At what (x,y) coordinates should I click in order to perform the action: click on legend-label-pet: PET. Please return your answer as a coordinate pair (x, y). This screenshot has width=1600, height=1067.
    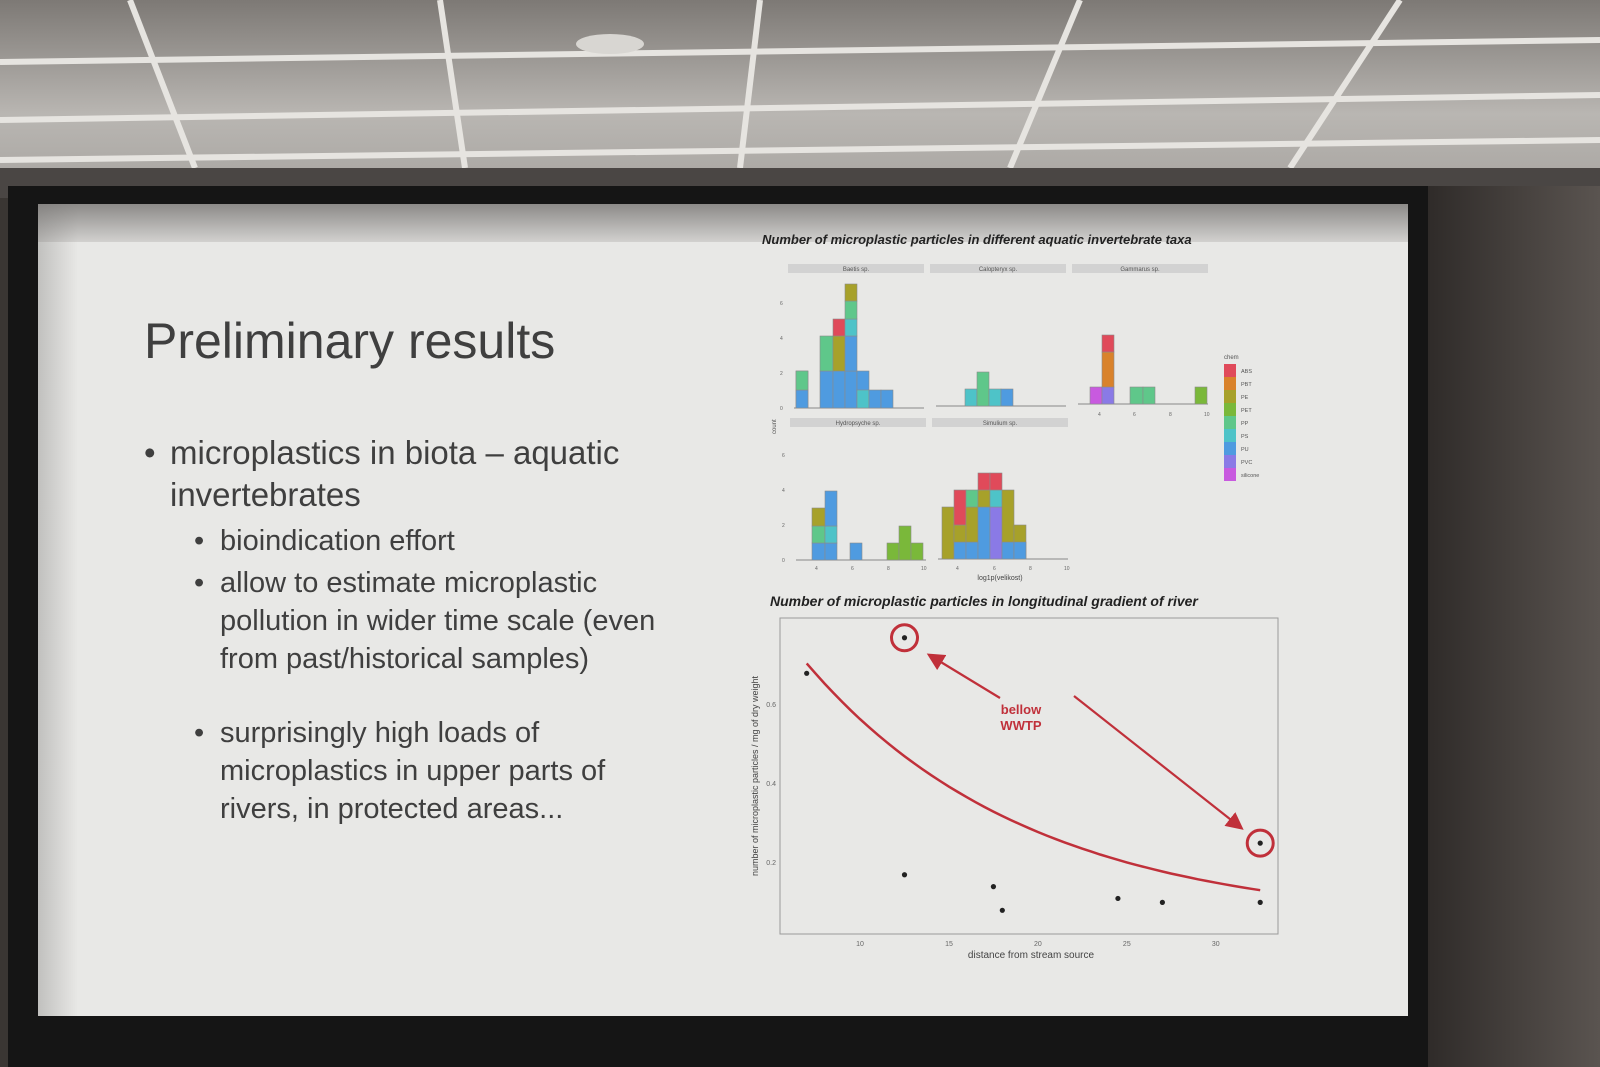
    Looking at the image, I should click on (1246, 411).